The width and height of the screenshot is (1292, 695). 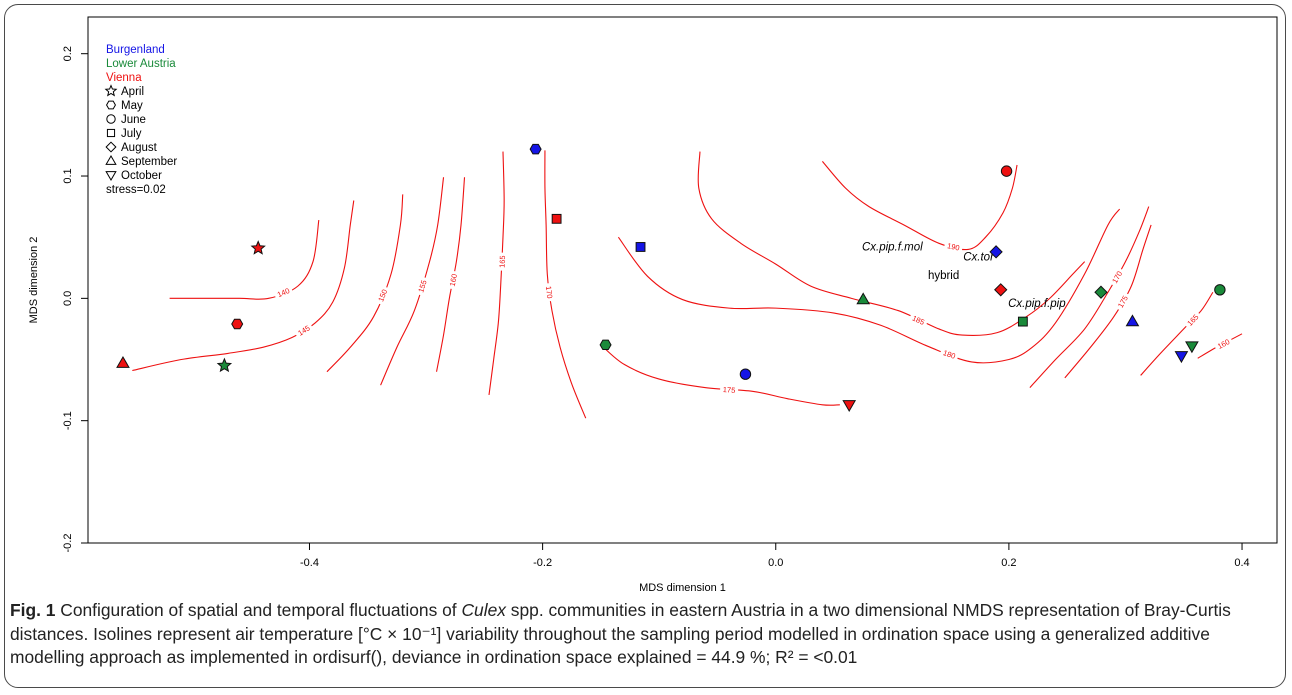 I want to click on legend-month-label: August, so click(x=139, y=148).